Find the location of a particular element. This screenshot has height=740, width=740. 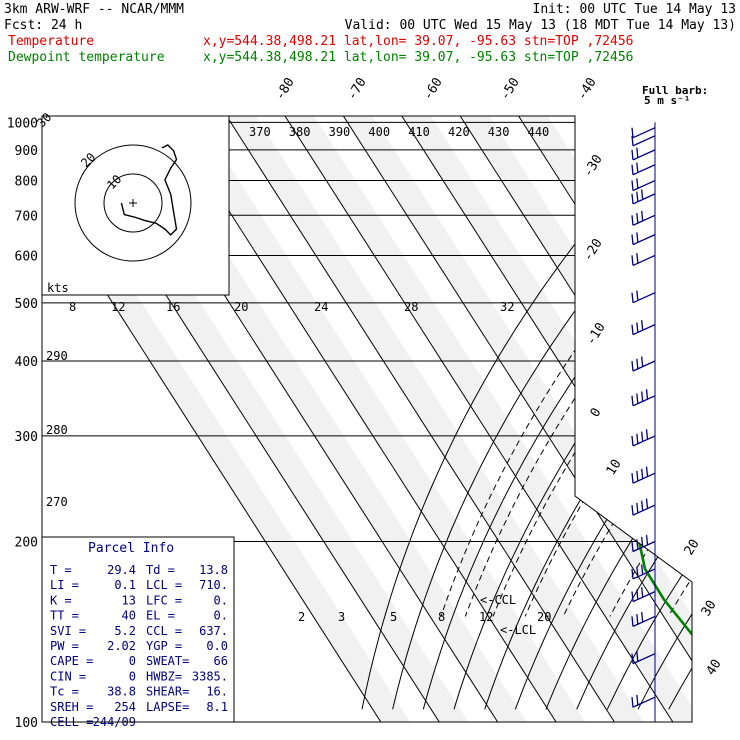

parcel-info-value: 40 is located at coordinates (129, 616).